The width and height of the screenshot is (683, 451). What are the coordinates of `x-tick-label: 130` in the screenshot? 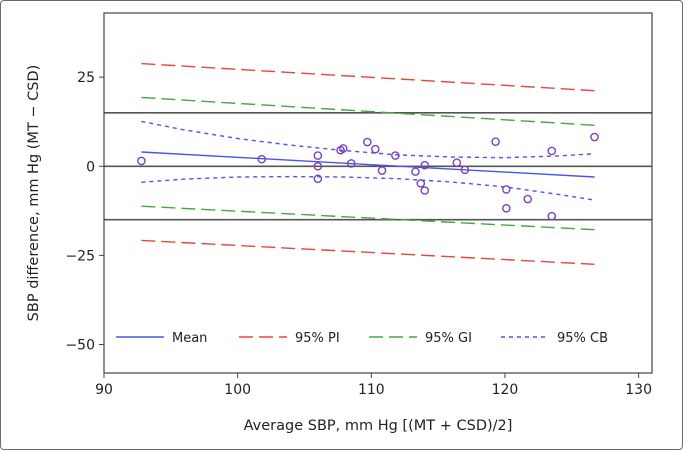 It's located at (638, 390).